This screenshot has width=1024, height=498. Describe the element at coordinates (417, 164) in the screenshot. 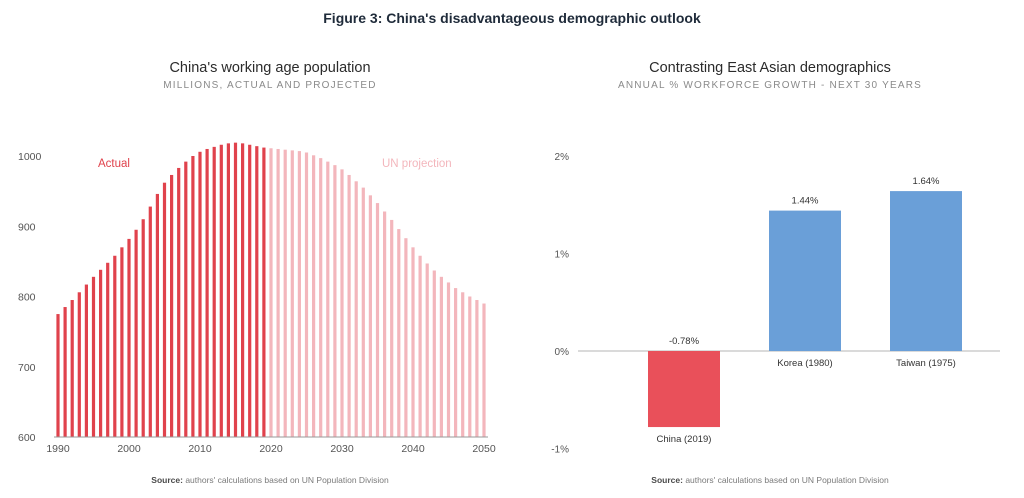

I see `projection-label: UN projection` at that location.